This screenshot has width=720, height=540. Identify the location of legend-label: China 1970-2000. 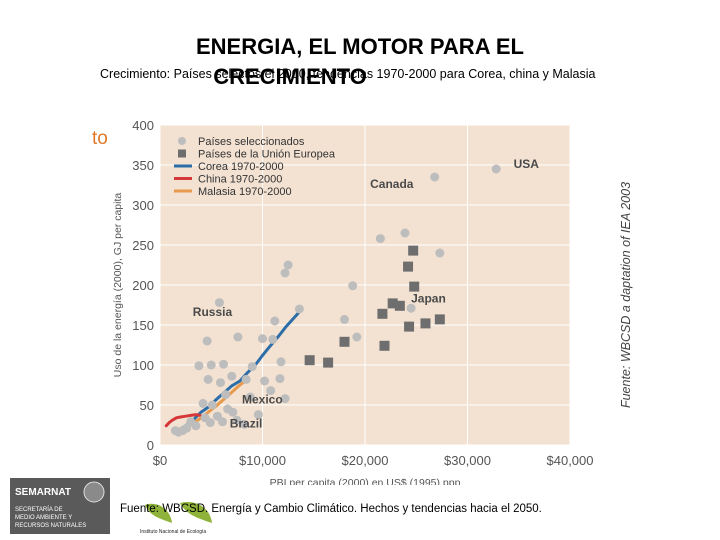
(240, 180).